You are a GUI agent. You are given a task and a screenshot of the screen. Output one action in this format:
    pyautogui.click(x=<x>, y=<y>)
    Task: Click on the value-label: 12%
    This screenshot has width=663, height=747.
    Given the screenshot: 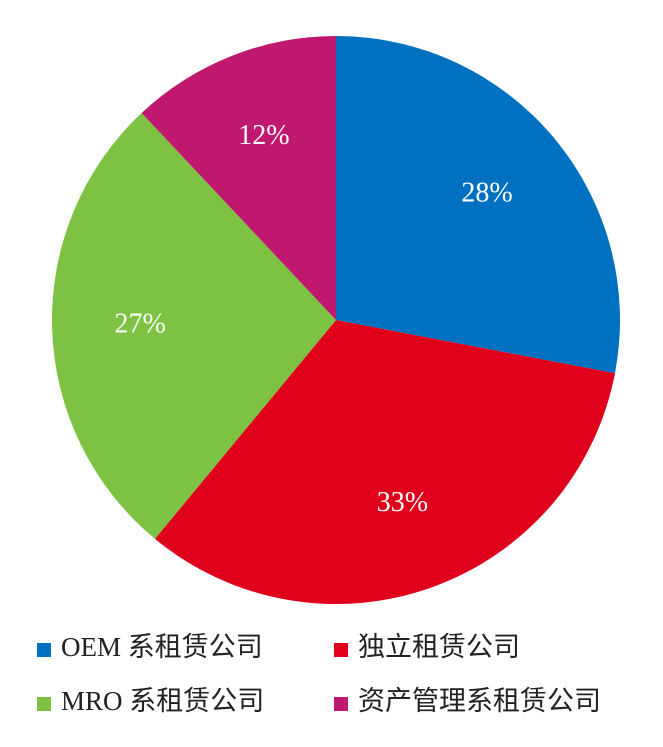 What is the action you would take?
    pyautogui.click(x=263, y=135)
    